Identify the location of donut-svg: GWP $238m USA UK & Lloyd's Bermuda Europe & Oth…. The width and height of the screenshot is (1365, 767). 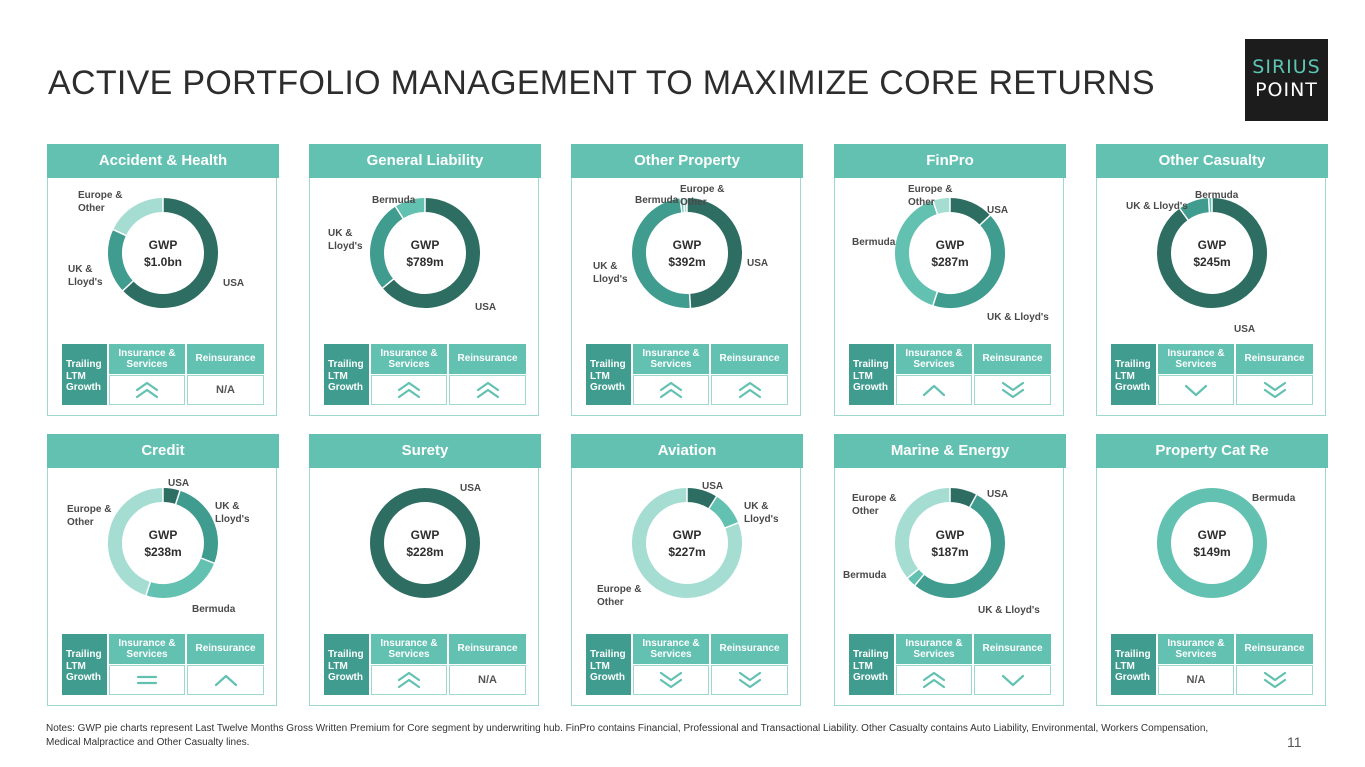
(158, 546).